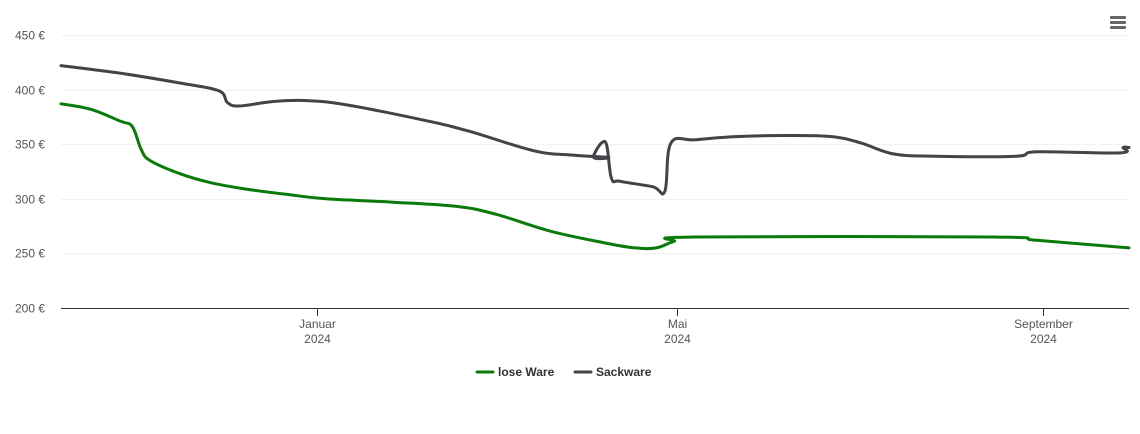 The width and height of the screenshot is (1140, 434). Describe the element at coordinates (30, 309) in the screenshot. I see `y-tick-label: 200 €` at that location.